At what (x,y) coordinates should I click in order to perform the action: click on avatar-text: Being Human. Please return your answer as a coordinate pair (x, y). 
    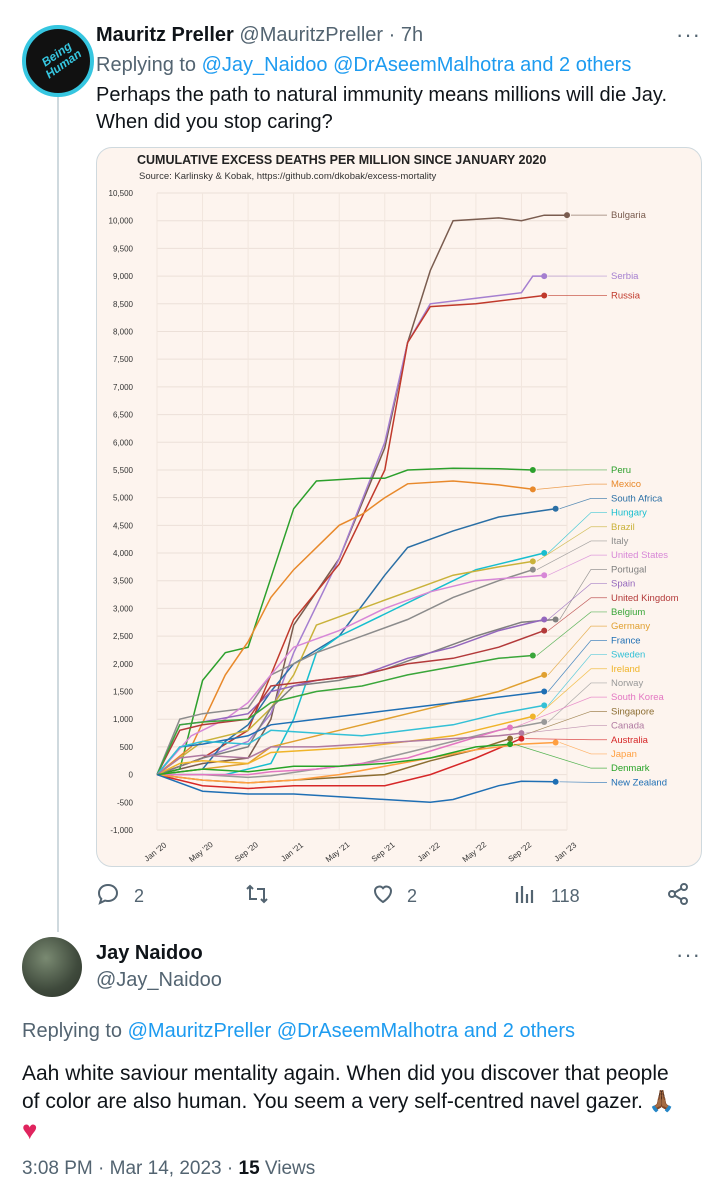
    Looking at the image, I should click on (61, 60).